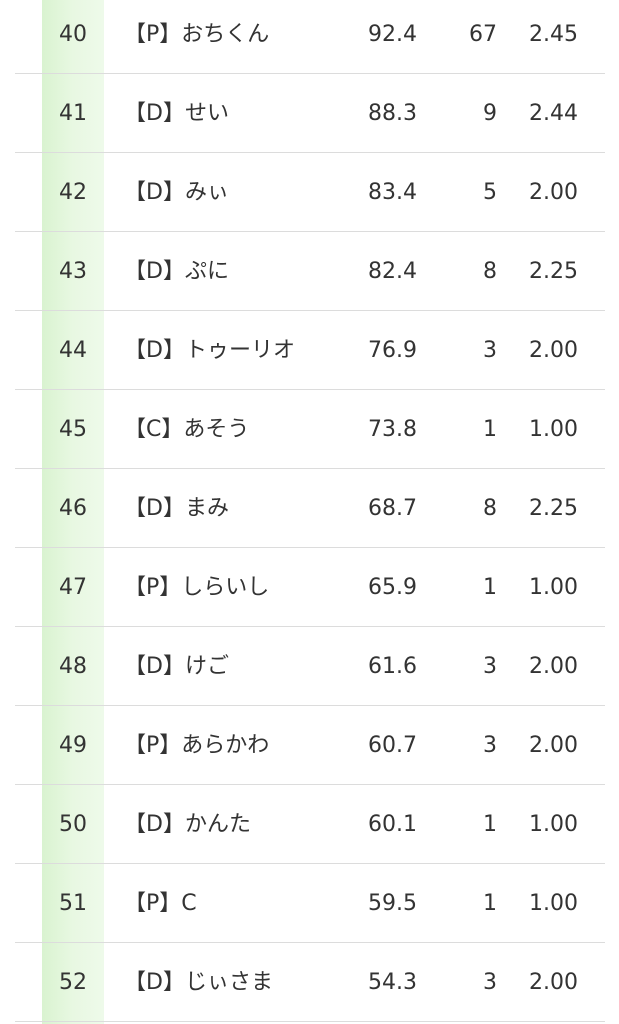 The width and height of the screenshot is (619, 1024). What do you see at coordinates (176, 192) in the screenshot?
I see `player-name: 【D】みぃ` at bounding box center [176, 192].